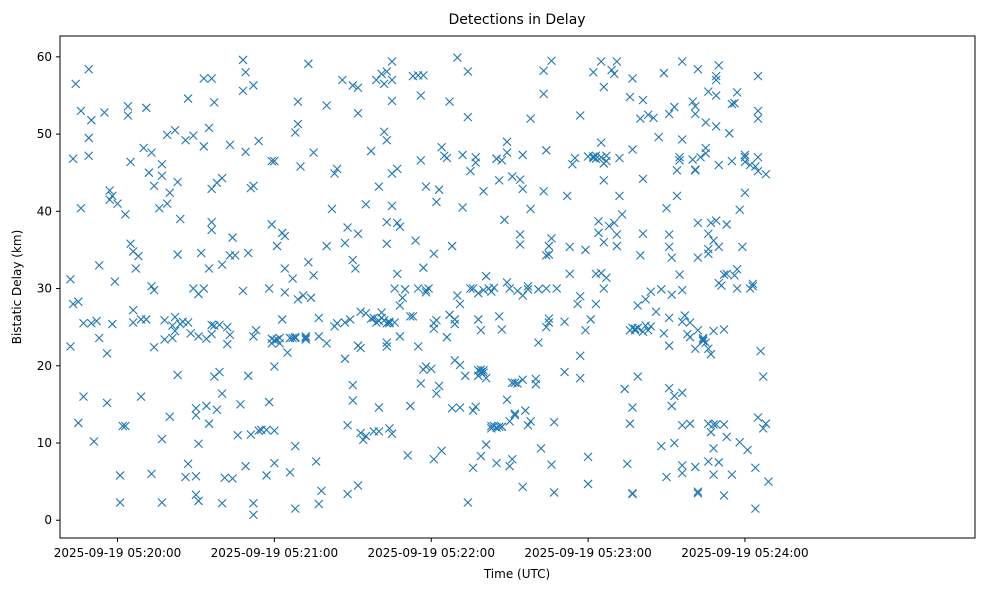 This screenshot has width=989, height=590. Describe the element at coordinates (516, 574) in the screenshot. I see `x-axis-label: Time (UTC)` at that location.